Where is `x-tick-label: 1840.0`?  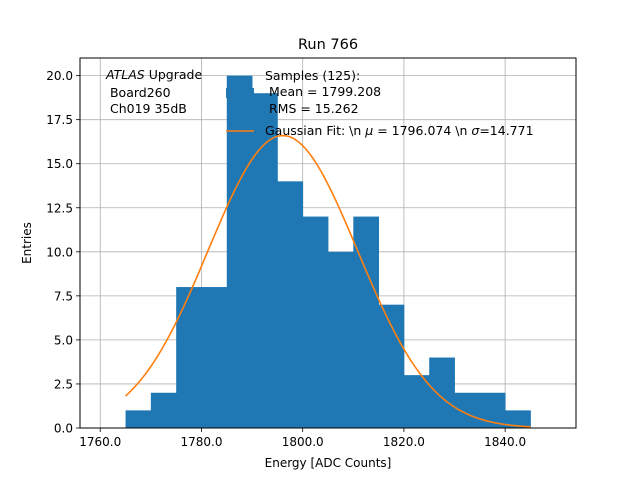
x-tick-label: 1840.0 is located at coordinates (505, 442).